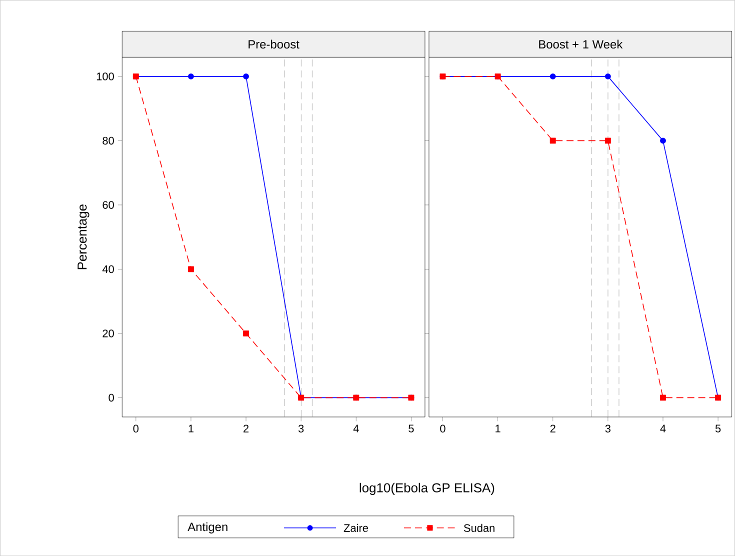  What do you see at coordinates (108, 140) in the screenshot?
I see `y-tick-label: 80` at bounding box center [108, 140].